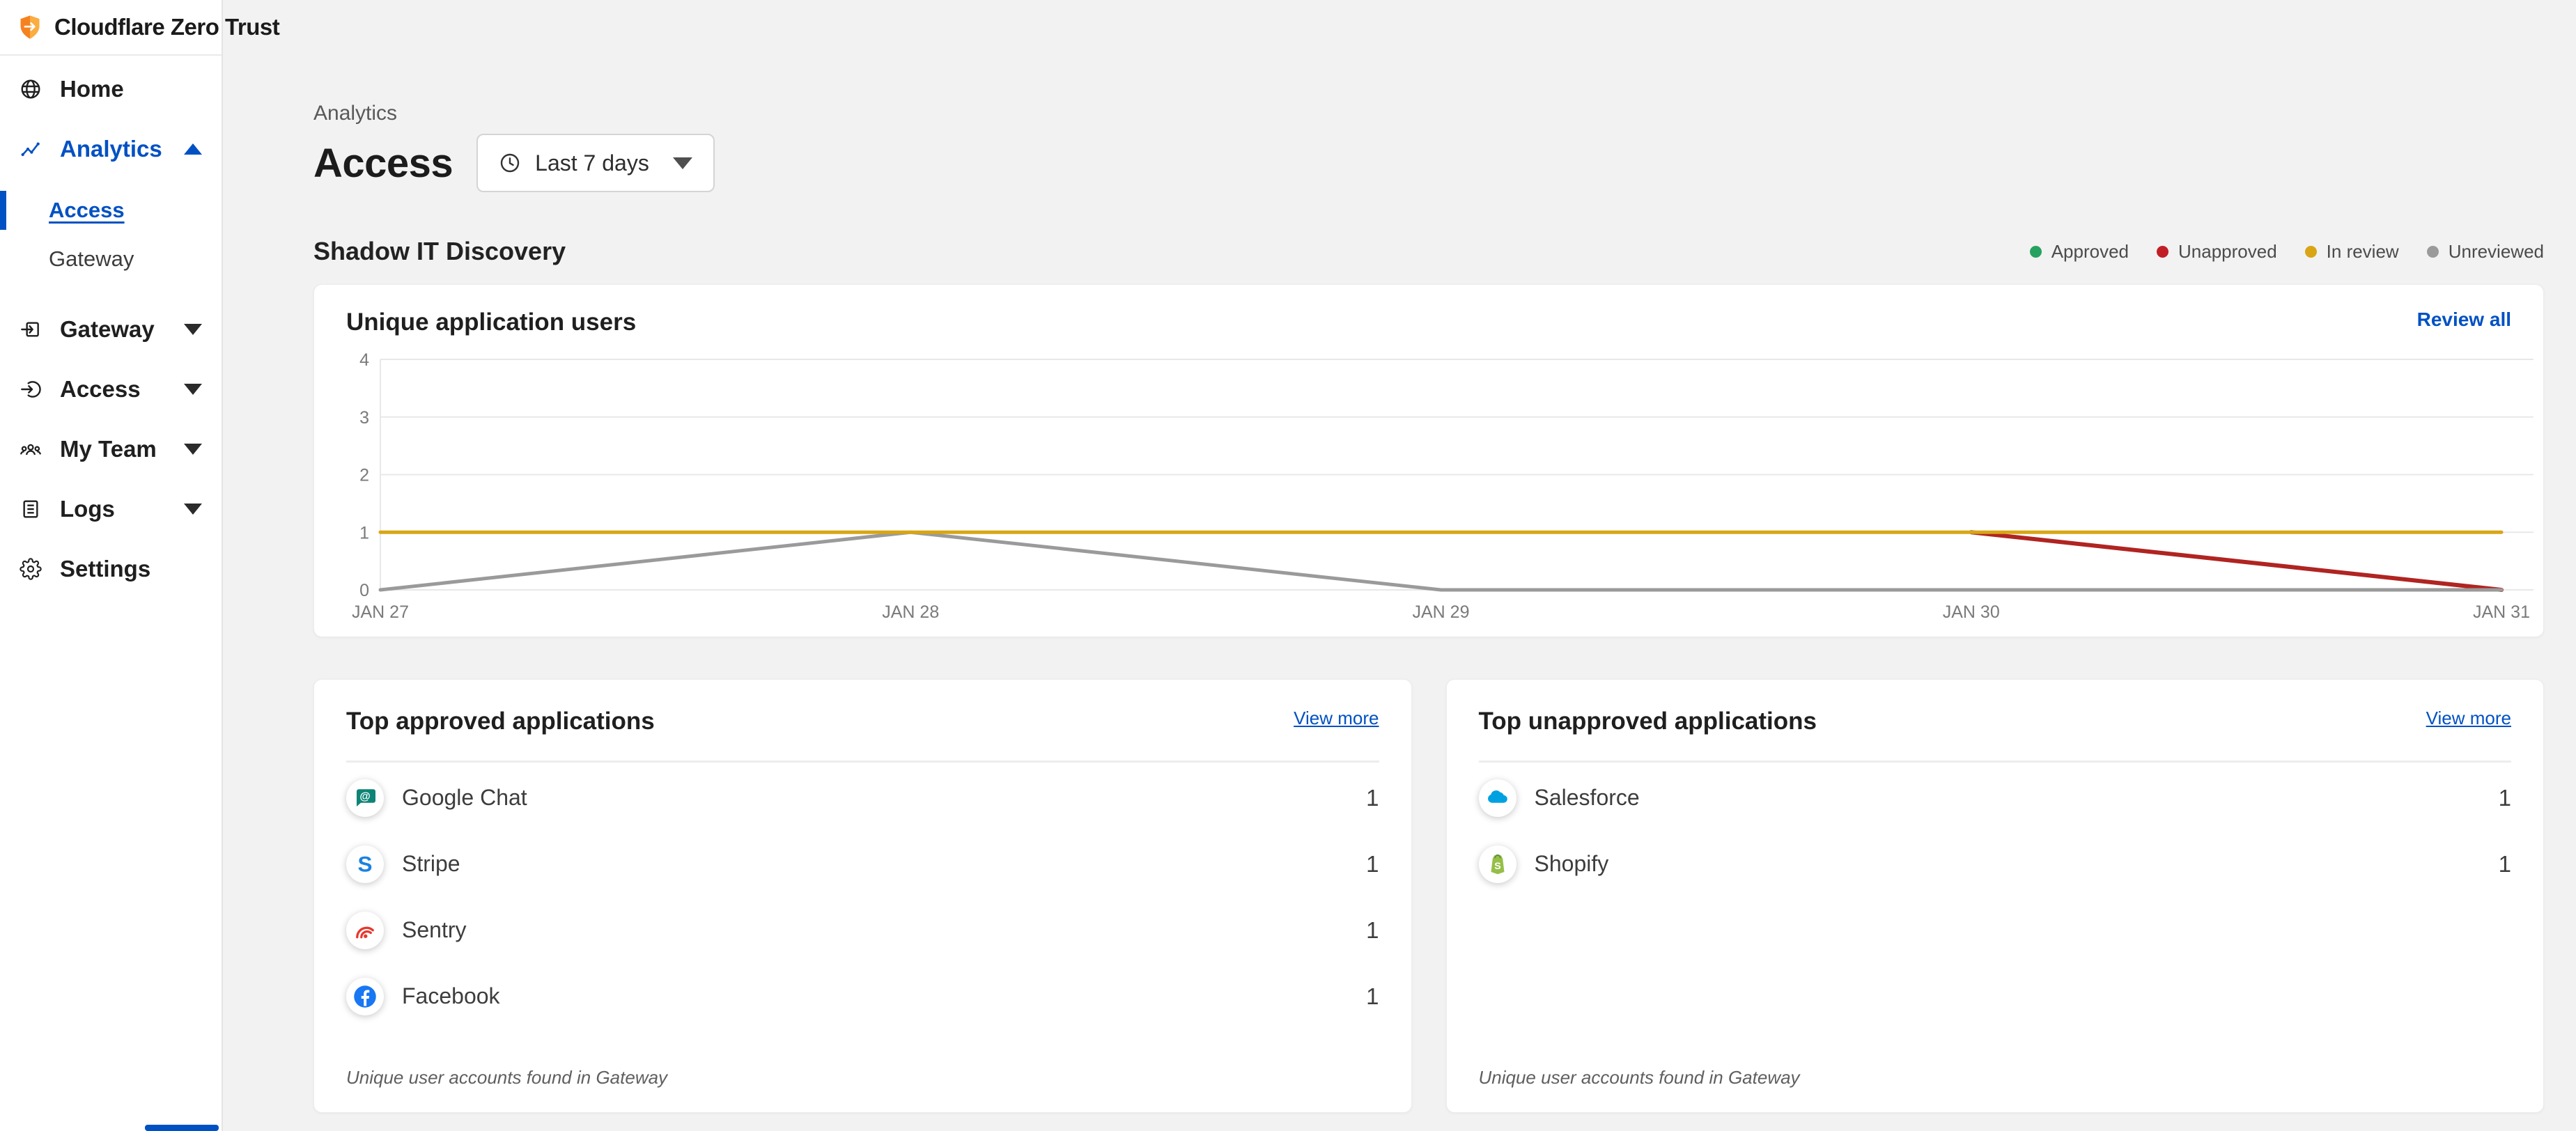  I want to click on svg-text: 0, so click(364, 590).